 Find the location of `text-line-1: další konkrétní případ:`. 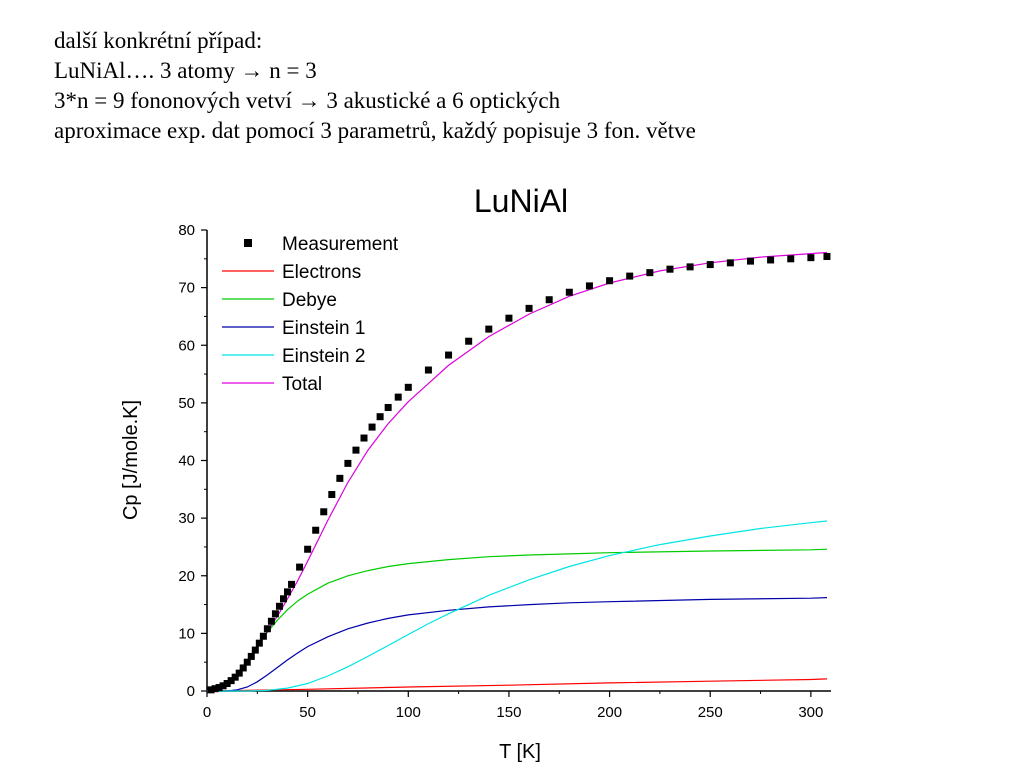

text-line-1: další konkrétní případ: is located at coordinates (158, 40).